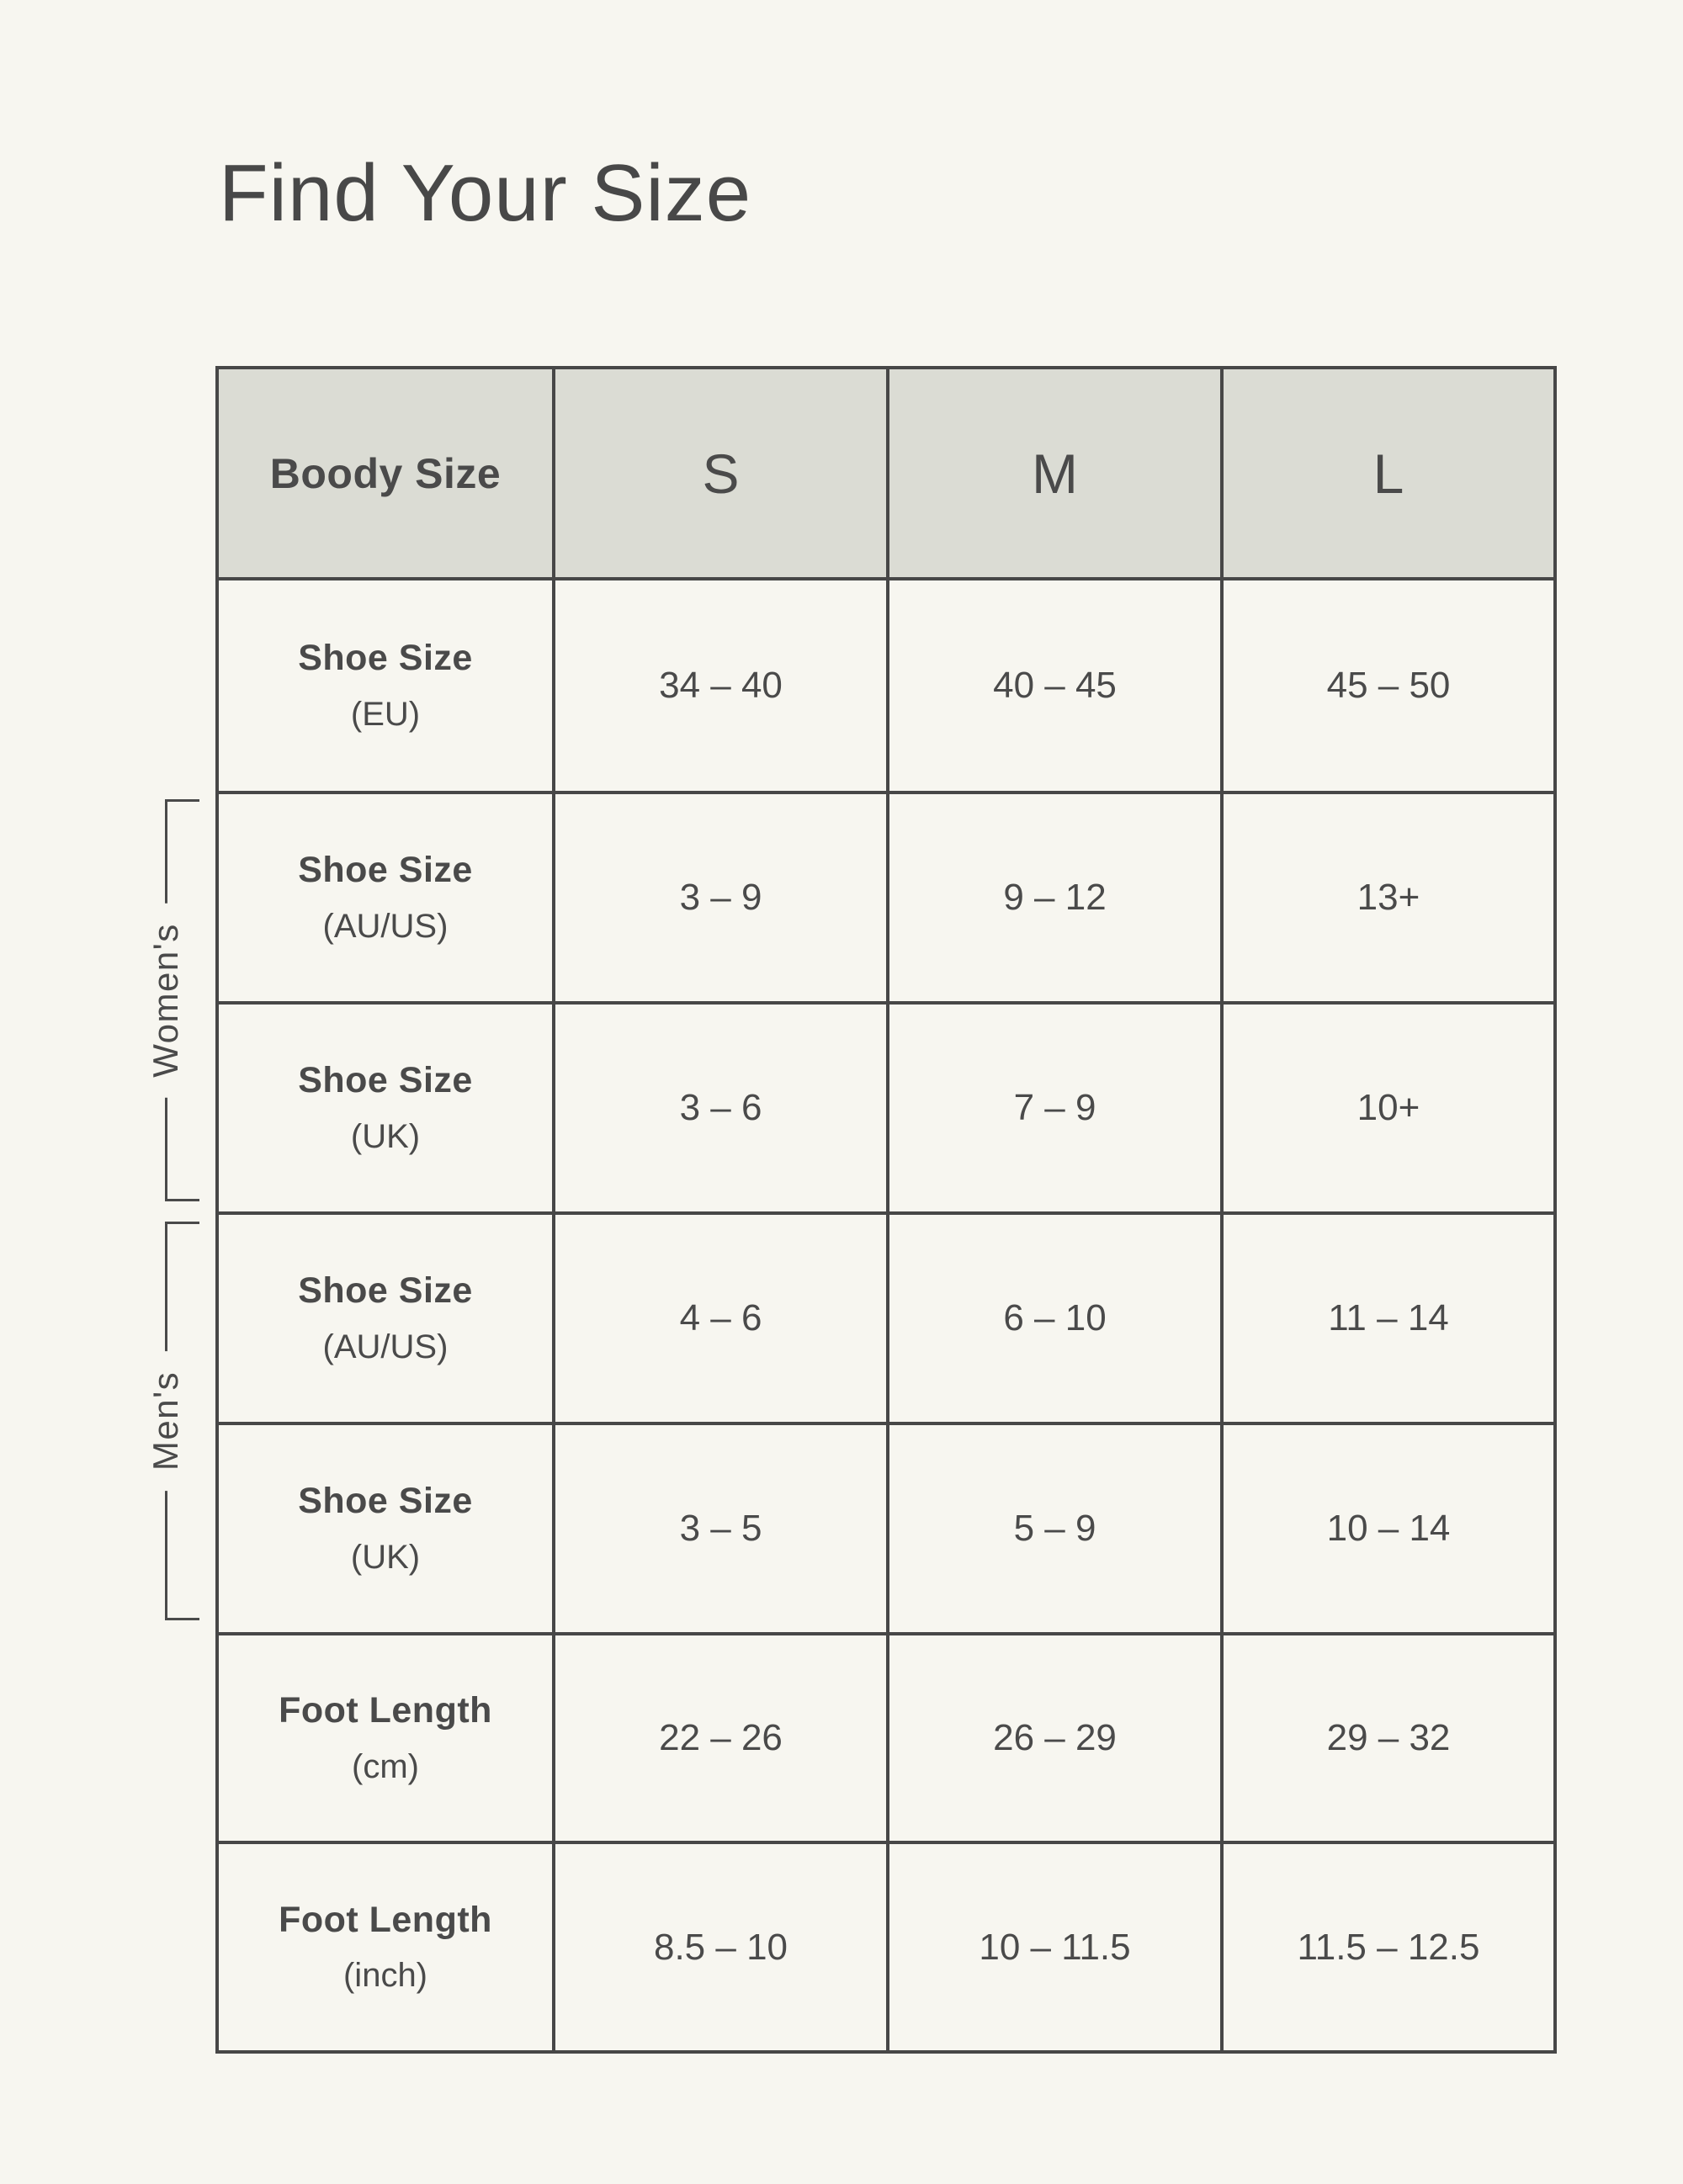 The image size is (1683, 2184). I want to click on table-row-foot-length-cm: Foot Length (cm) 22 – 26 26 – 29 29 – 32, so click(886, 1738).